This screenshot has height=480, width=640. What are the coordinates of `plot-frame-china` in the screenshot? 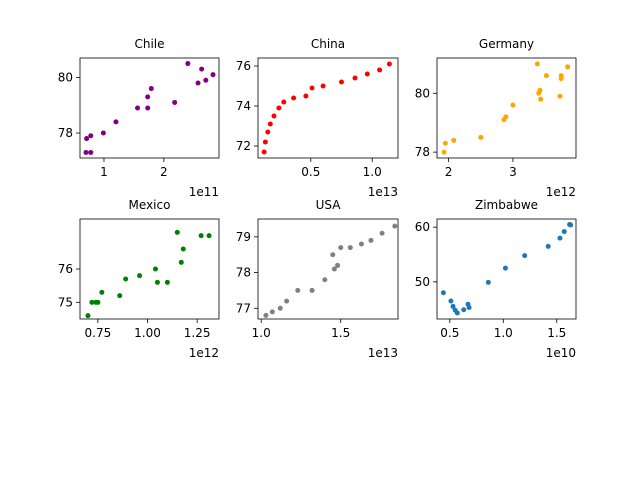 It's located at (328, 108).